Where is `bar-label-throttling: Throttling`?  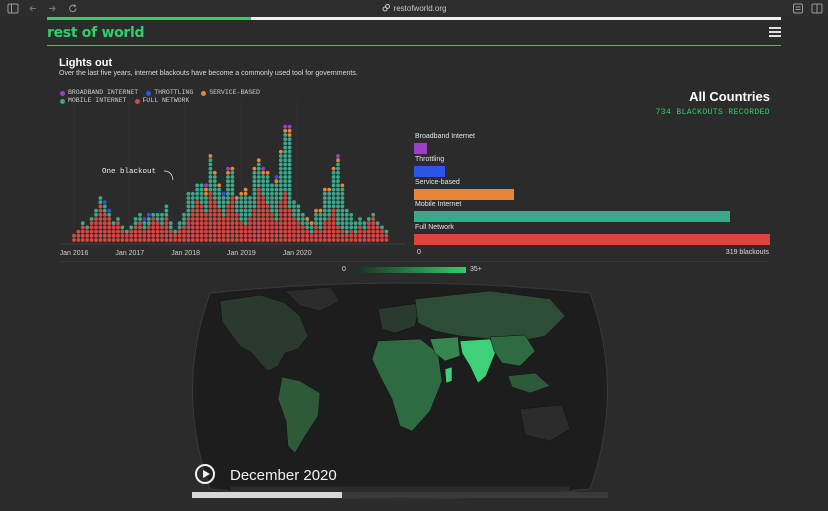
bar-label-throttling: Throttling is located at coordinates (430, 159).